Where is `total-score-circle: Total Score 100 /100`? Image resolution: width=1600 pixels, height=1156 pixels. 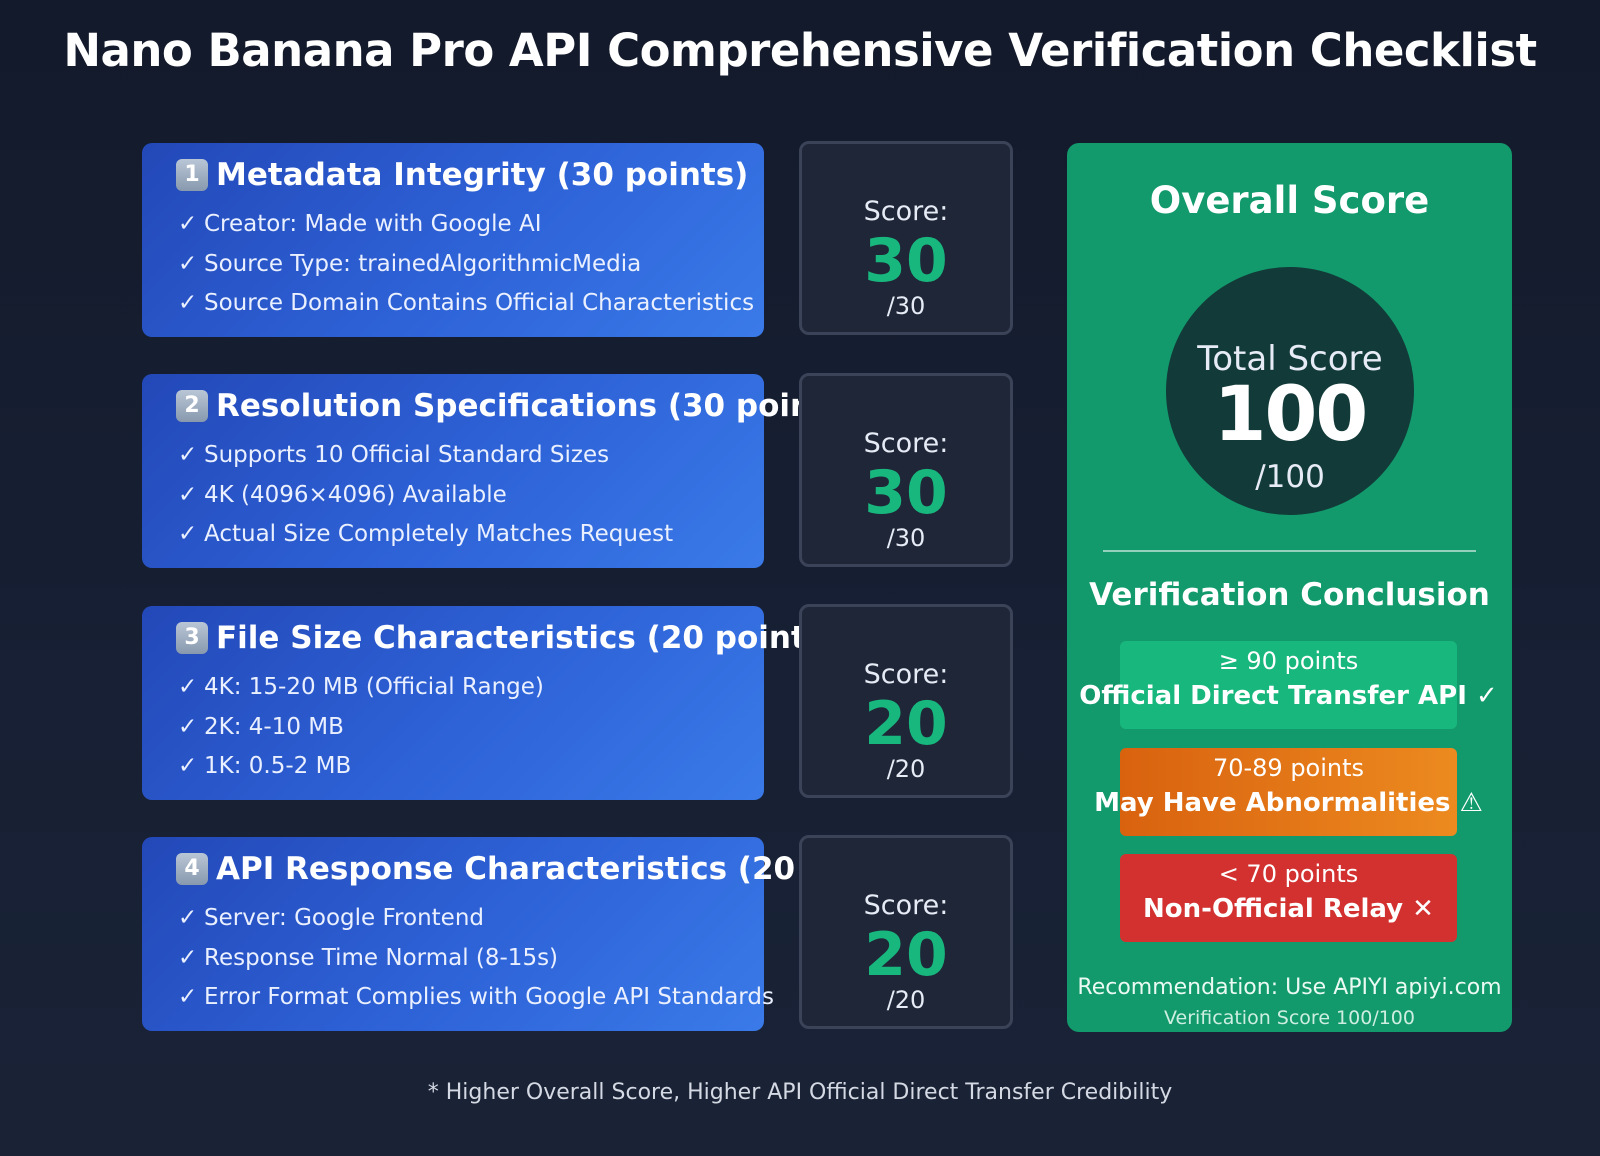
total-score-circle: Total Score 100 /100 is located at coordinates (1290, 391).